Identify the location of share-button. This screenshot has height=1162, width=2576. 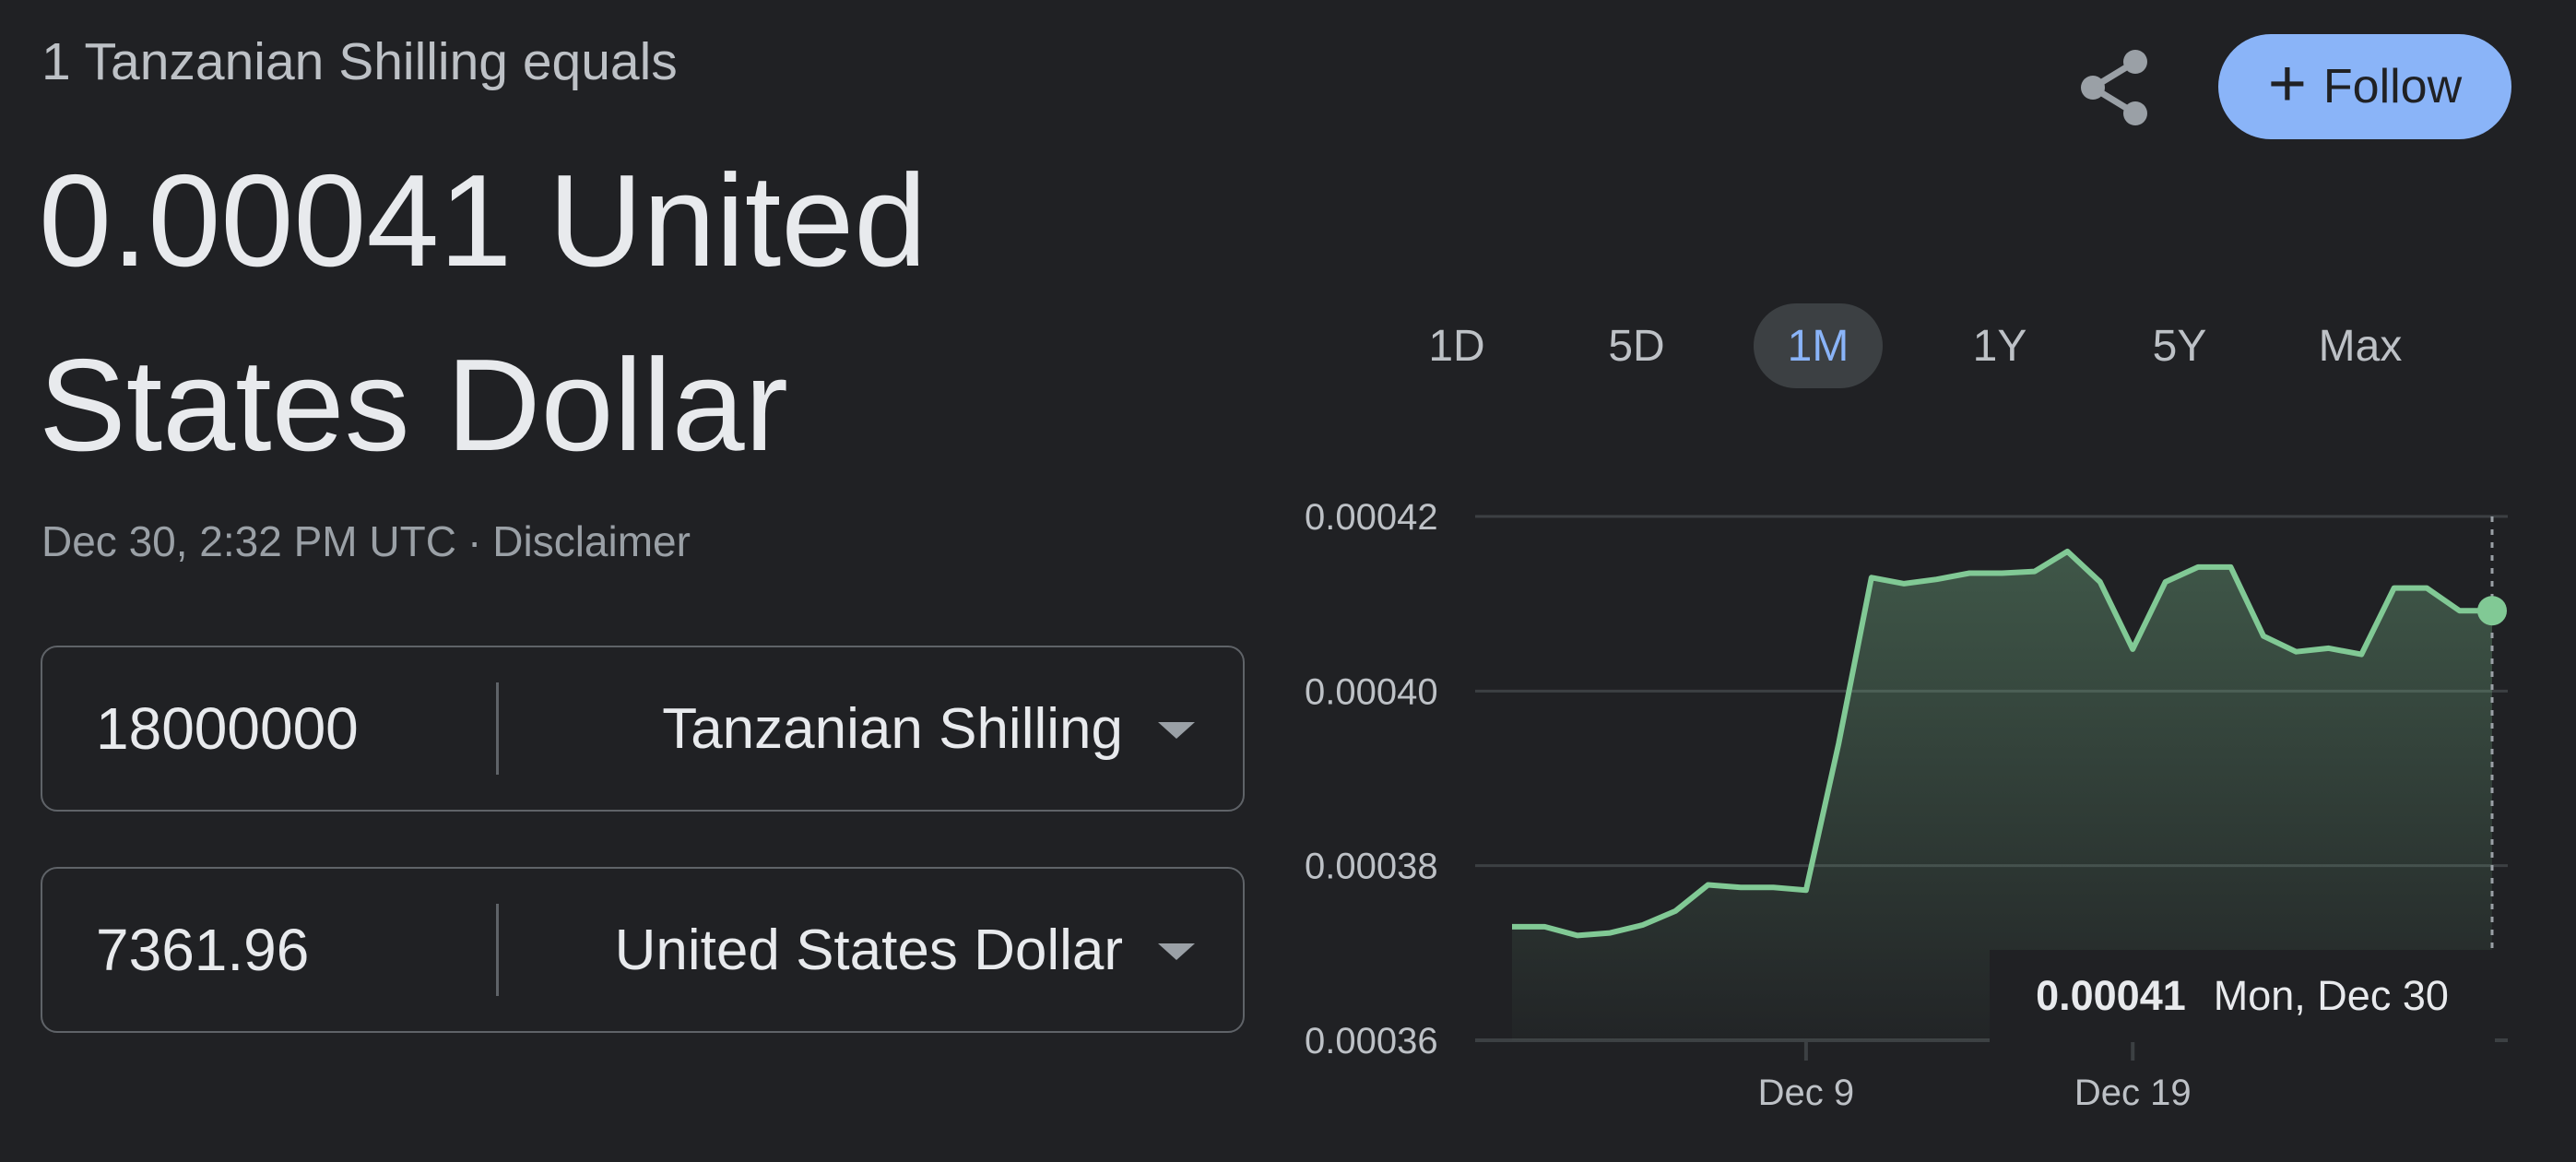
(2116, 87).